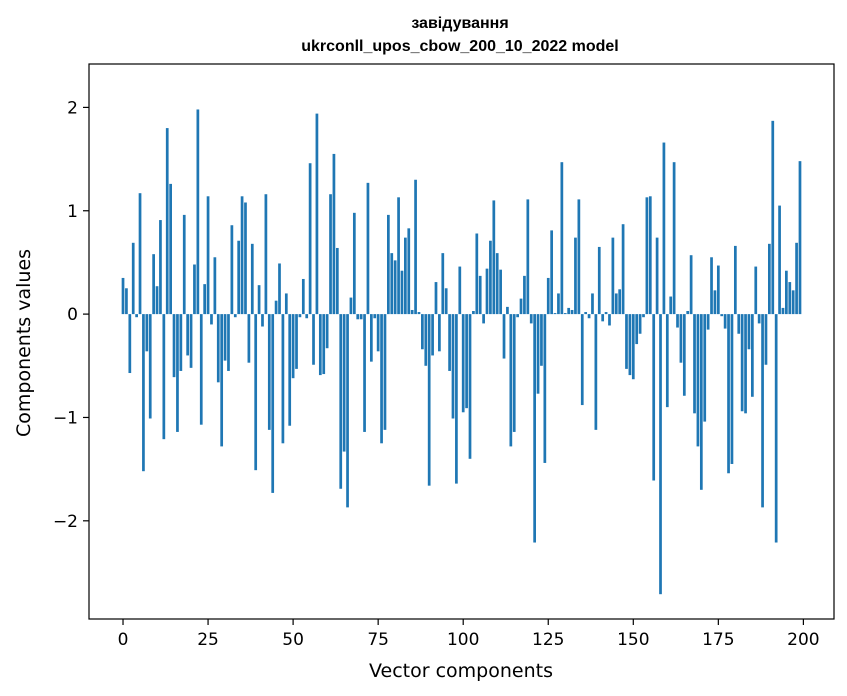 This screenshot has height=696, width=847. What do you see at coordinates (72, 108) in the screenshot?
I see `y-tick-label: 2` at bounding box center [72, 108].